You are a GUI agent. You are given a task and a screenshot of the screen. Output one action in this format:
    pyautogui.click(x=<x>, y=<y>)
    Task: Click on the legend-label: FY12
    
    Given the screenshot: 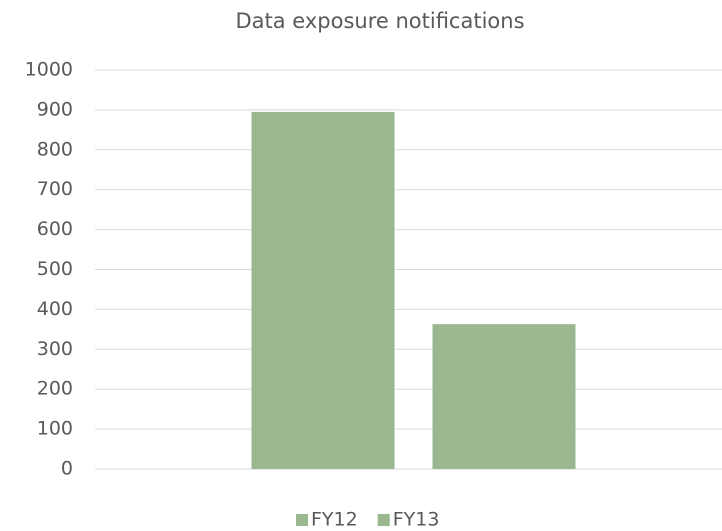 What is the action you would take?
    pyautogui.click(x=334, y=520)
    